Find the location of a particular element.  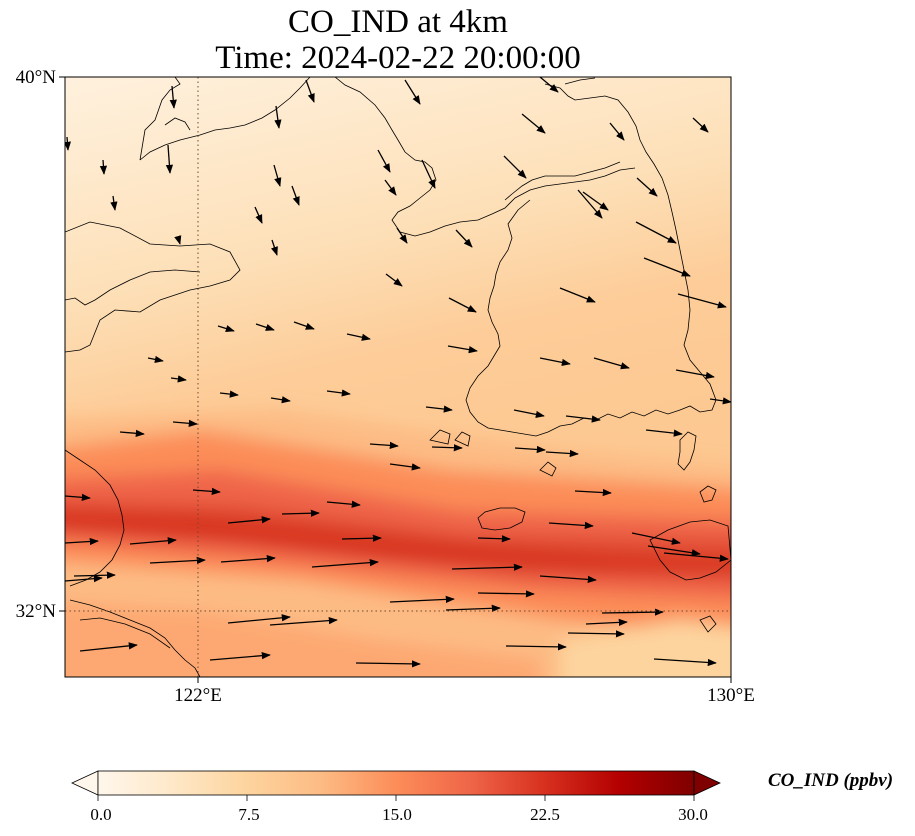

map-title-variable: CO_IND at 4km is located at coordinates (398, 22).